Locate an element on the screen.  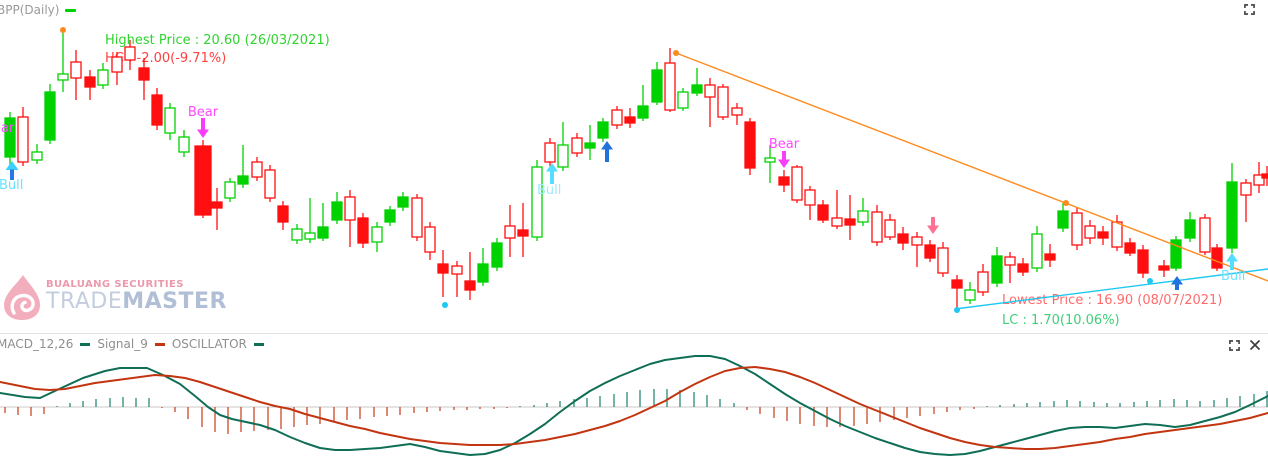
expand-macd-panel-icon is located at coordinates (1234, 345).